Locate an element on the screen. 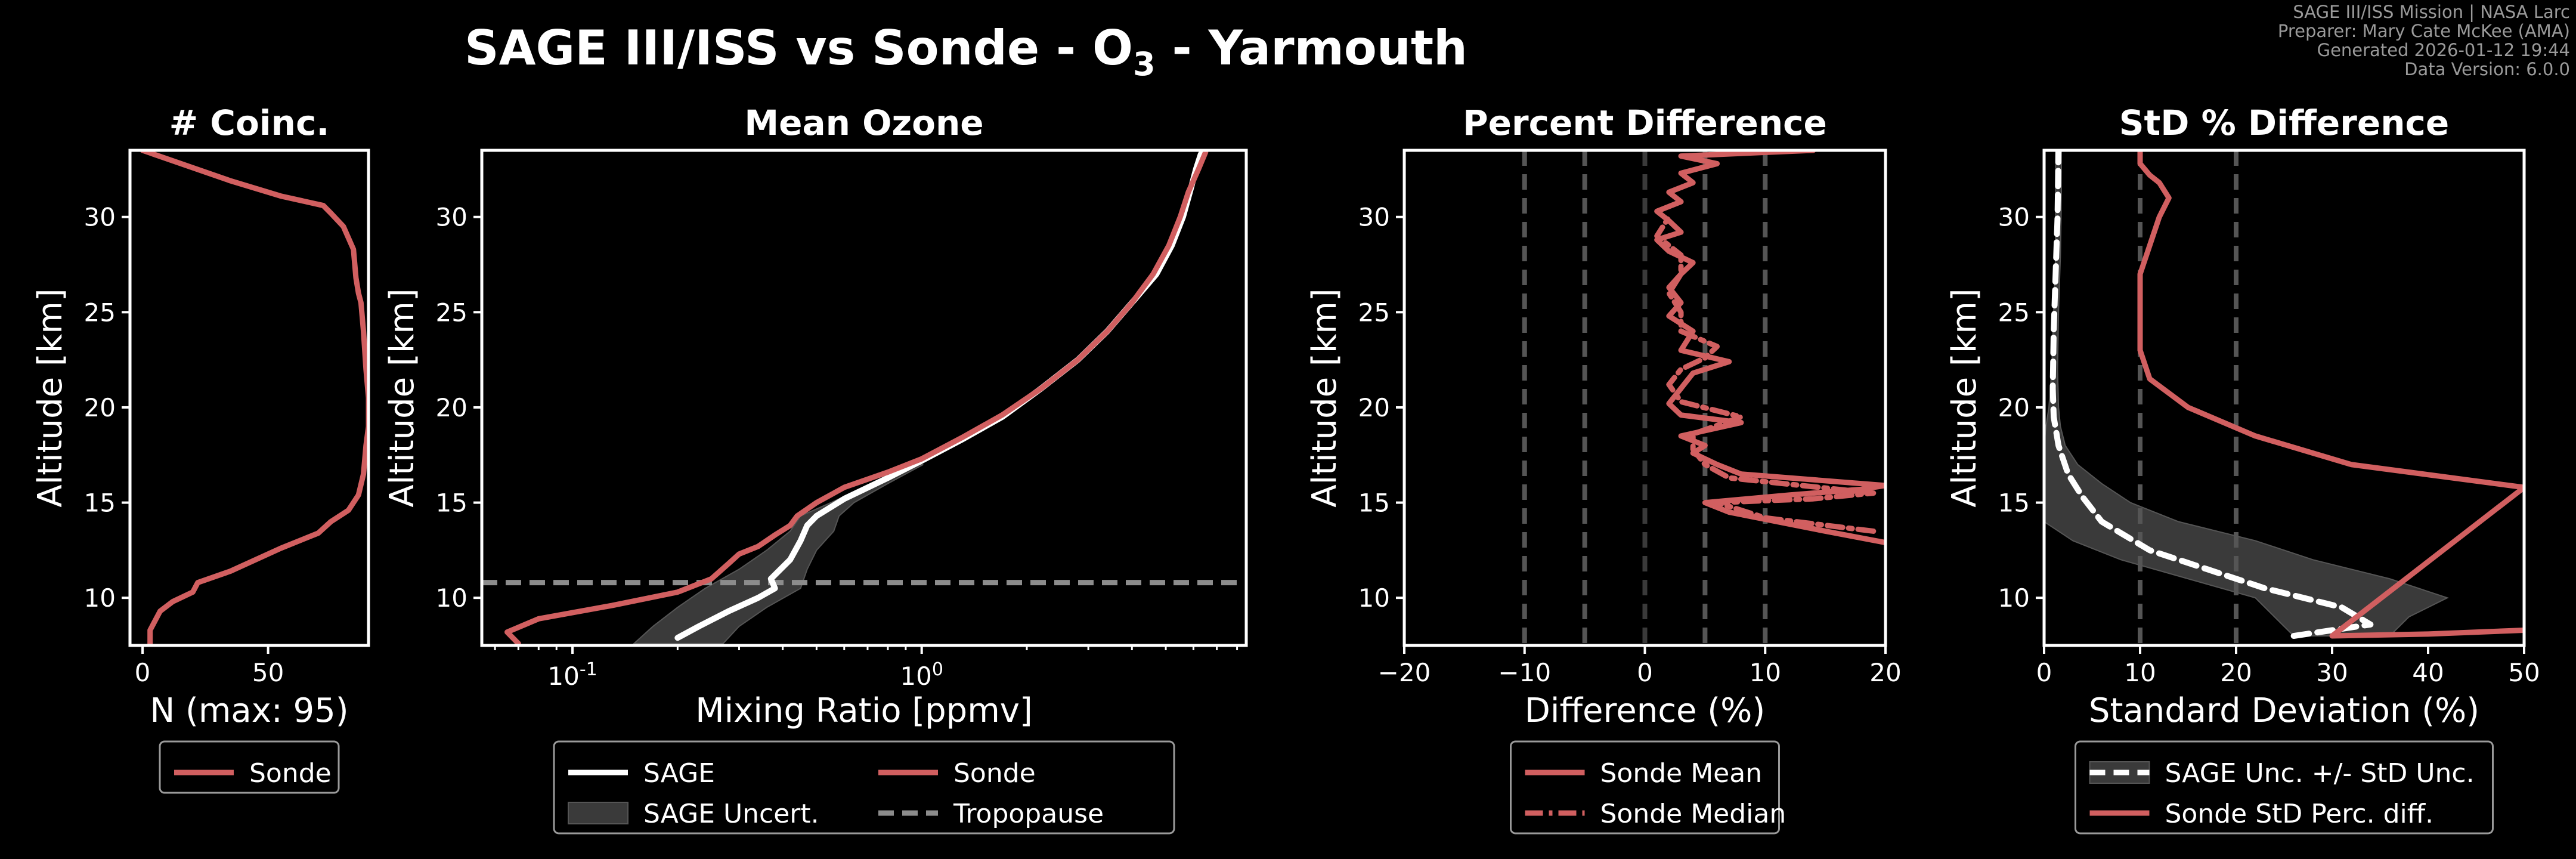 The width and height of the screenshot is (2576, 859). panel-title: Mean Ozone is located at coordinates (863, 123).